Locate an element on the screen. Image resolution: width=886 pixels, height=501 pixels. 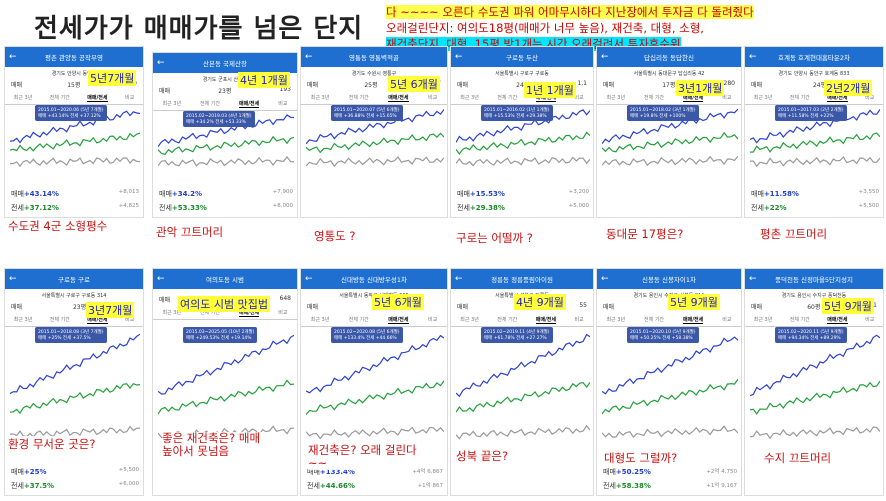
period-badge: 5년 6개월 is located at coordinates (398, 302).